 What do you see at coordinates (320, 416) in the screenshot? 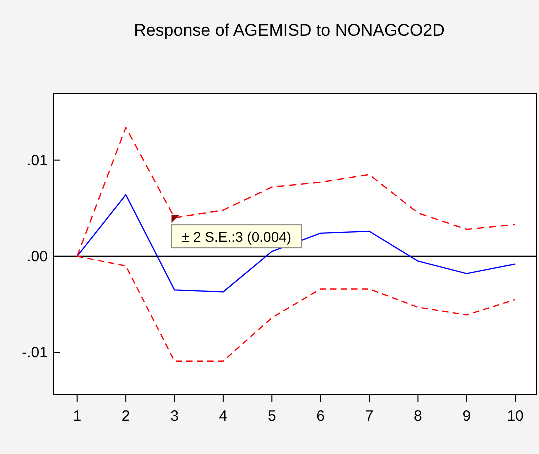
I see `x-tick-label: 6` at bounding box center [320, 416].